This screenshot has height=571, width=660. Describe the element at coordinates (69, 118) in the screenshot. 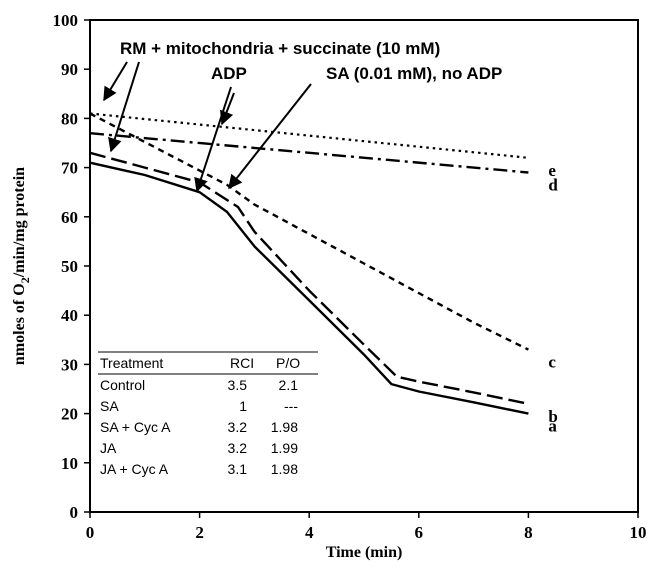

I see `y-tick-label: 80` at that location.